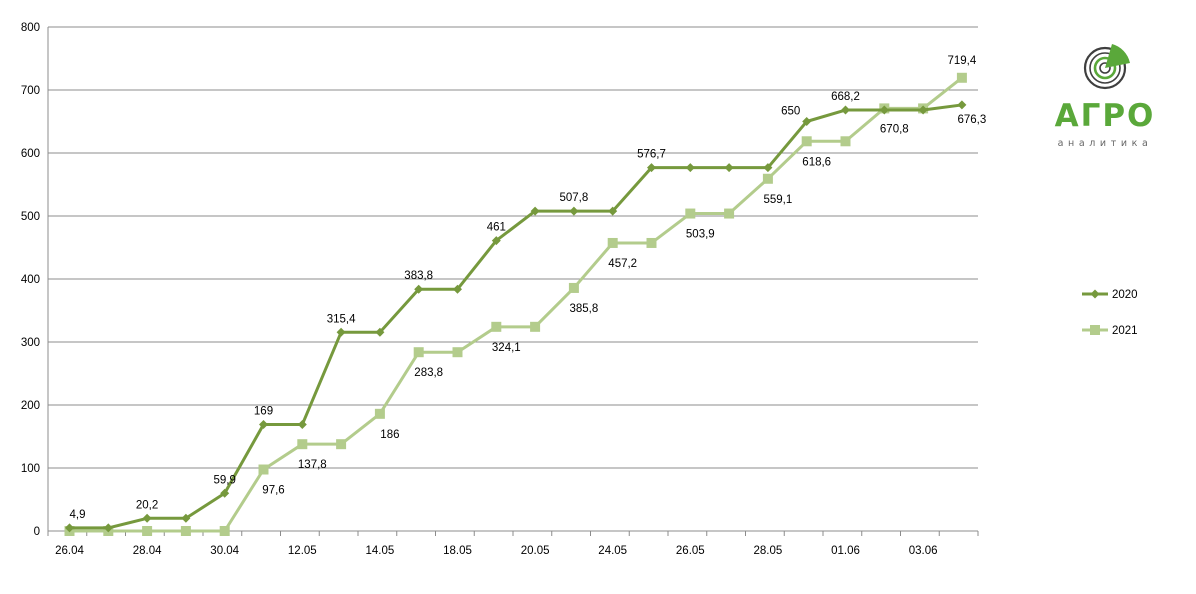 This screenshot has height=594, width=1196. What do you see at coordinates (30, 406) in the screenshot?
I see `y-tick-label: 200` at bounding box center [30, 406].